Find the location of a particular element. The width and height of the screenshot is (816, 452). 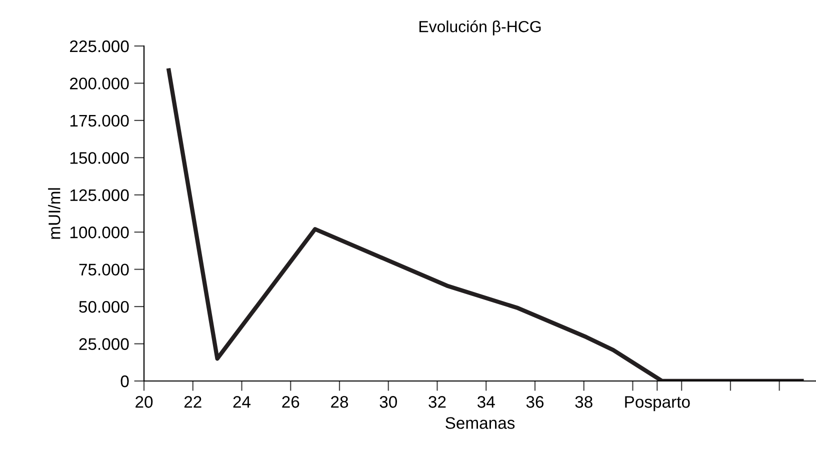

x-tick-label: Posparto is located at coordinates (657, 404).